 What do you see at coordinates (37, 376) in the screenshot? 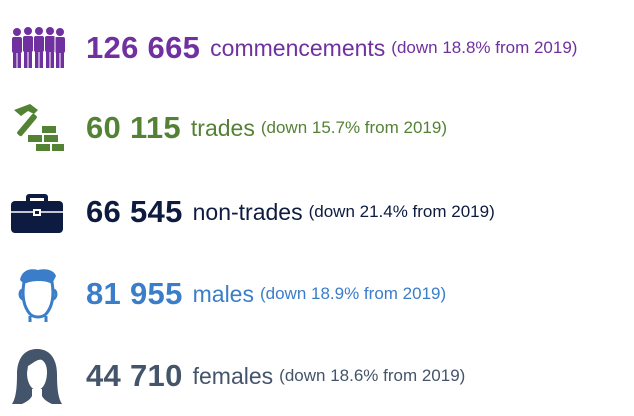
I see `female-head-icon` at bounding box center [37, 376].